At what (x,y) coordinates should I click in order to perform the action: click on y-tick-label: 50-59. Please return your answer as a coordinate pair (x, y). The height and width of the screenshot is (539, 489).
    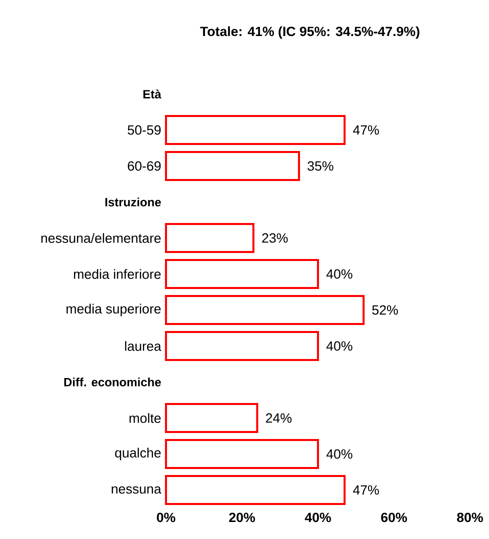
    Looking at the image, I should click on (144, 130).